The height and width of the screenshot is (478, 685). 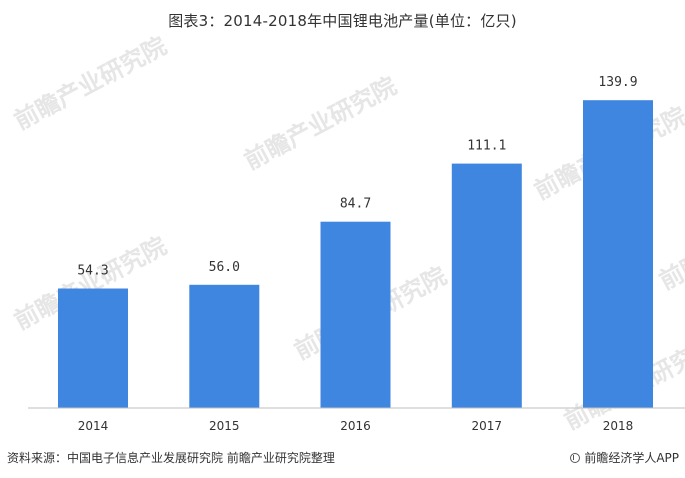 What do you see at coordinates (487, 426) in the screenshot?
I see `x-tick-label-2017: 2017` at bounding box center [487, 426].